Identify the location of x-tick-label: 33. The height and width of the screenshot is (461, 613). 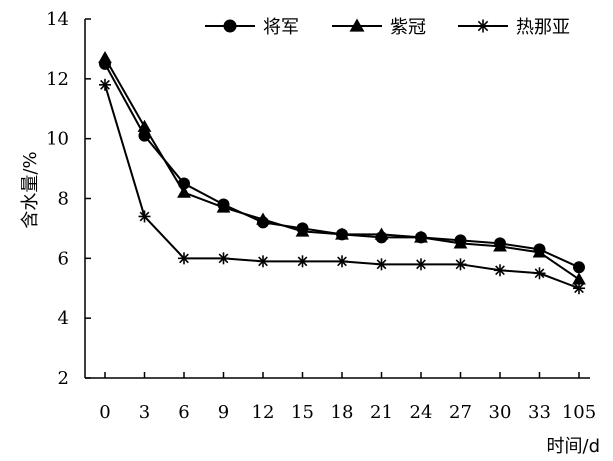
(539, 412).